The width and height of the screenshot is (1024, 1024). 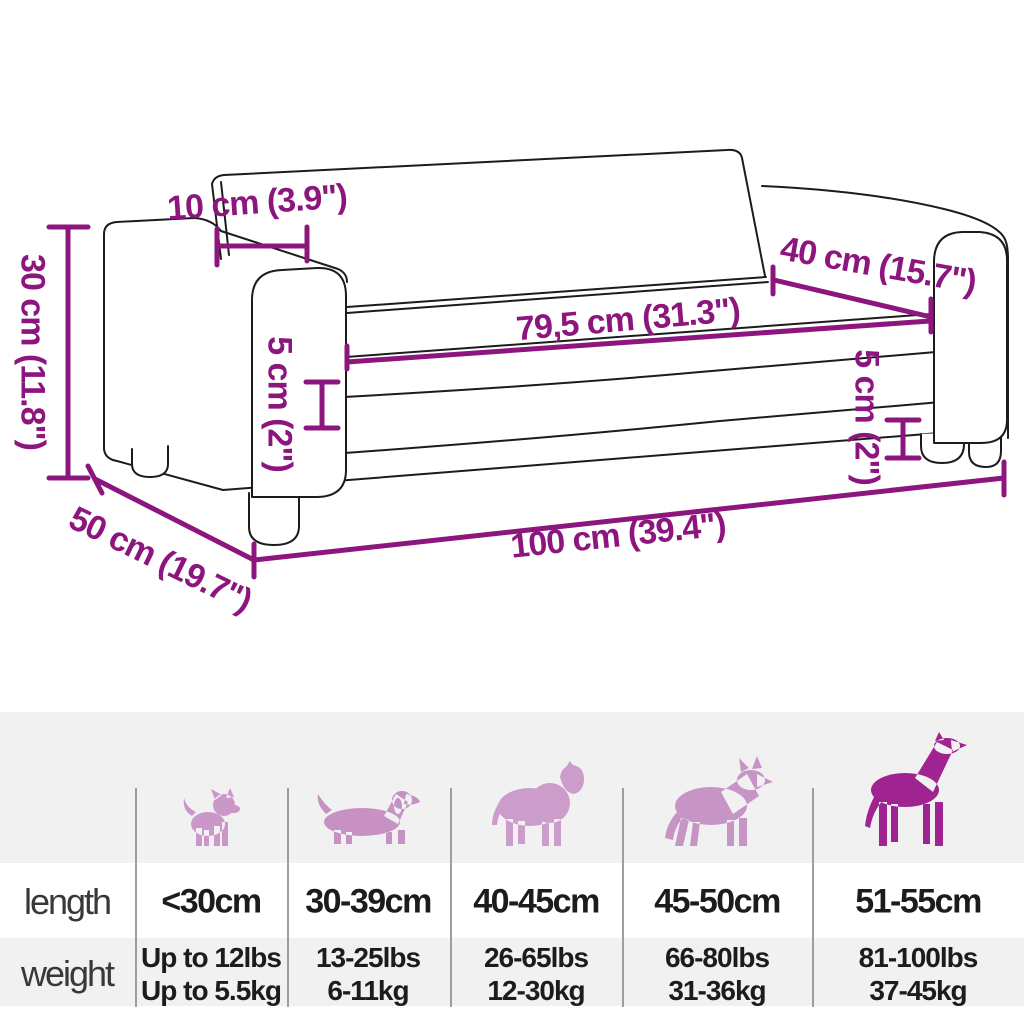 What do you see at coordinates (368, 817) in the screenshot?
I see `dachshund-icon` at bounding box center [368, 817].